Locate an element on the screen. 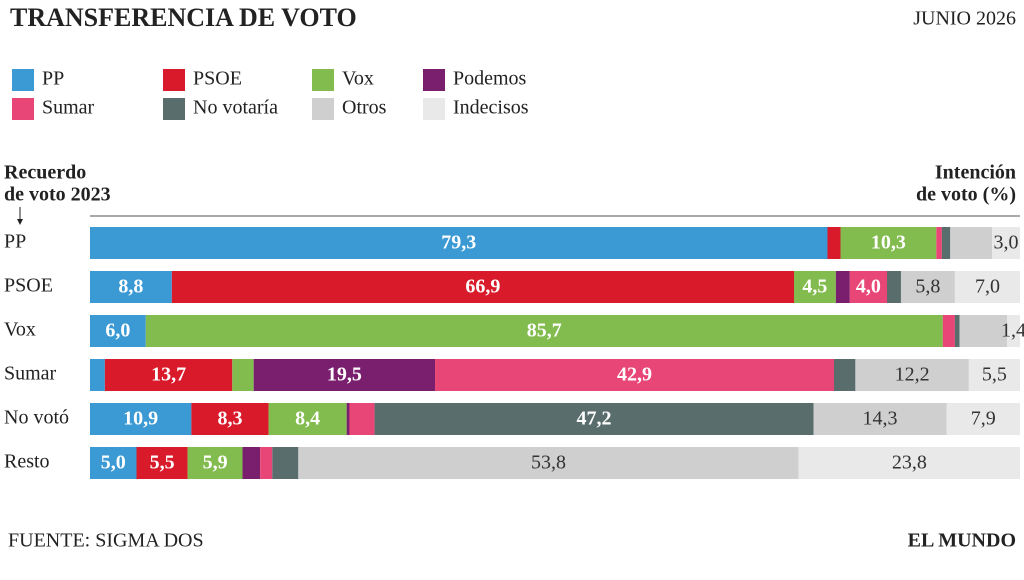 This screenshot has width=1024, height=580. value-label: 1,4 is located at coordinates (1012, 331).